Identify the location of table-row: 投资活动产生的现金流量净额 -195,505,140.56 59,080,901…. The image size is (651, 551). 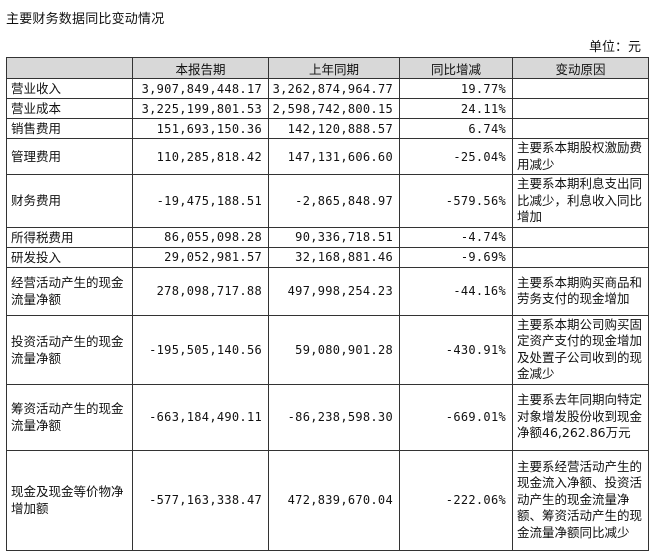
(327, 349).